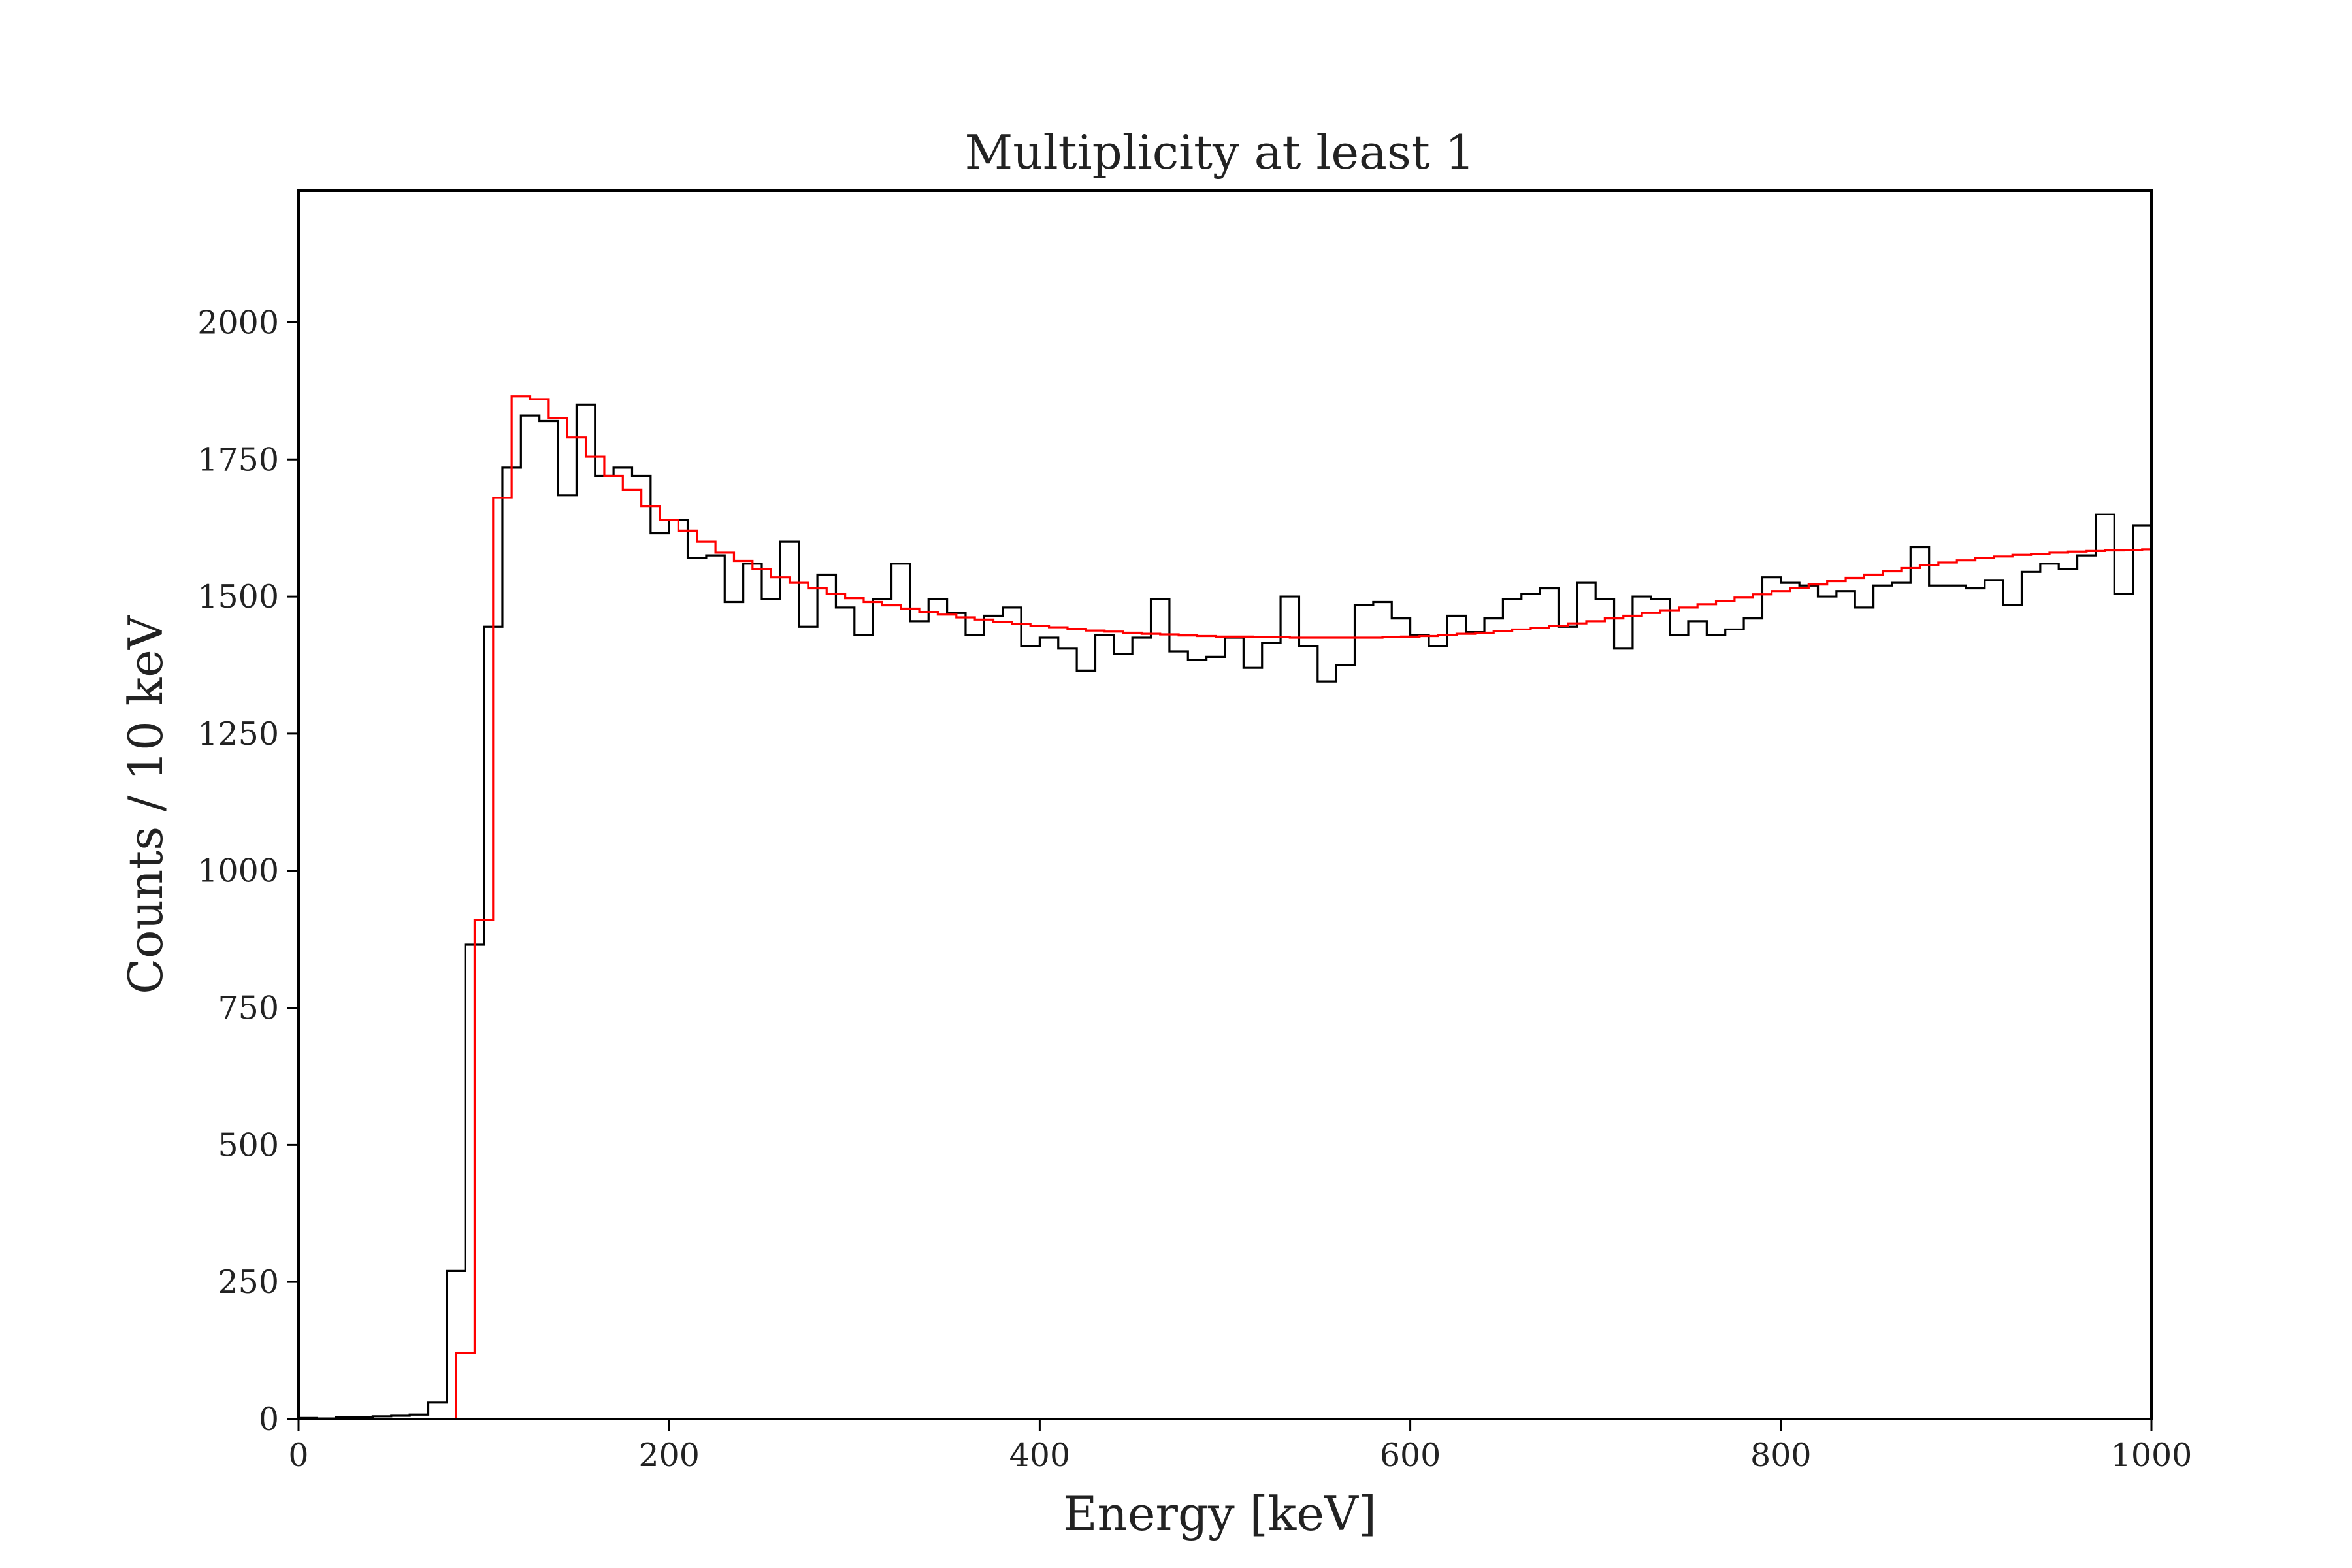 This screenshot has height=1568, width=2352. Describe the element at coordinates (248, 1145) in the screenshot. I see `y-tick-label: 500` at that location.